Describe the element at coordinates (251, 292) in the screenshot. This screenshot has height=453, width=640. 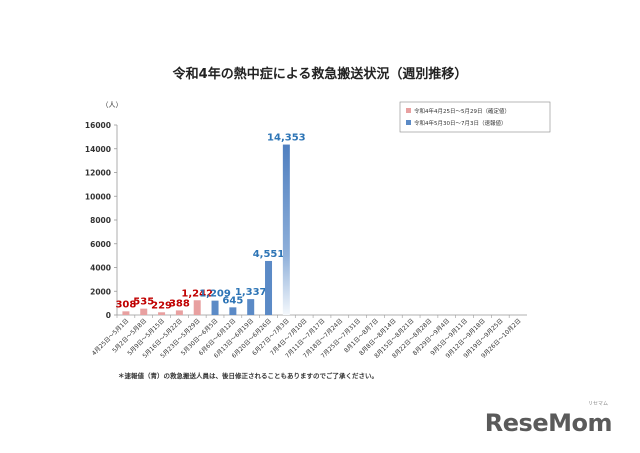
I see `data-label: 1,337` at that location.